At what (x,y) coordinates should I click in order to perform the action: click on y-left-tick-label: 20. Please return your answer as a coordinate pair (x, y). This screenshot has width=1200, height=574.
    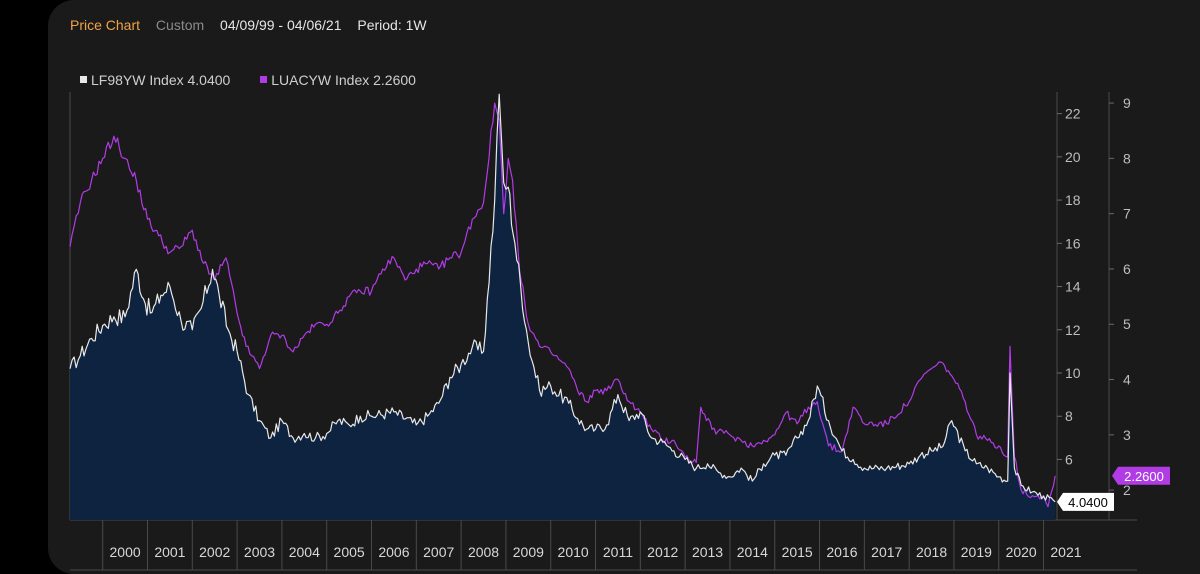
    Looking at the image, I should click on (1073, 157).